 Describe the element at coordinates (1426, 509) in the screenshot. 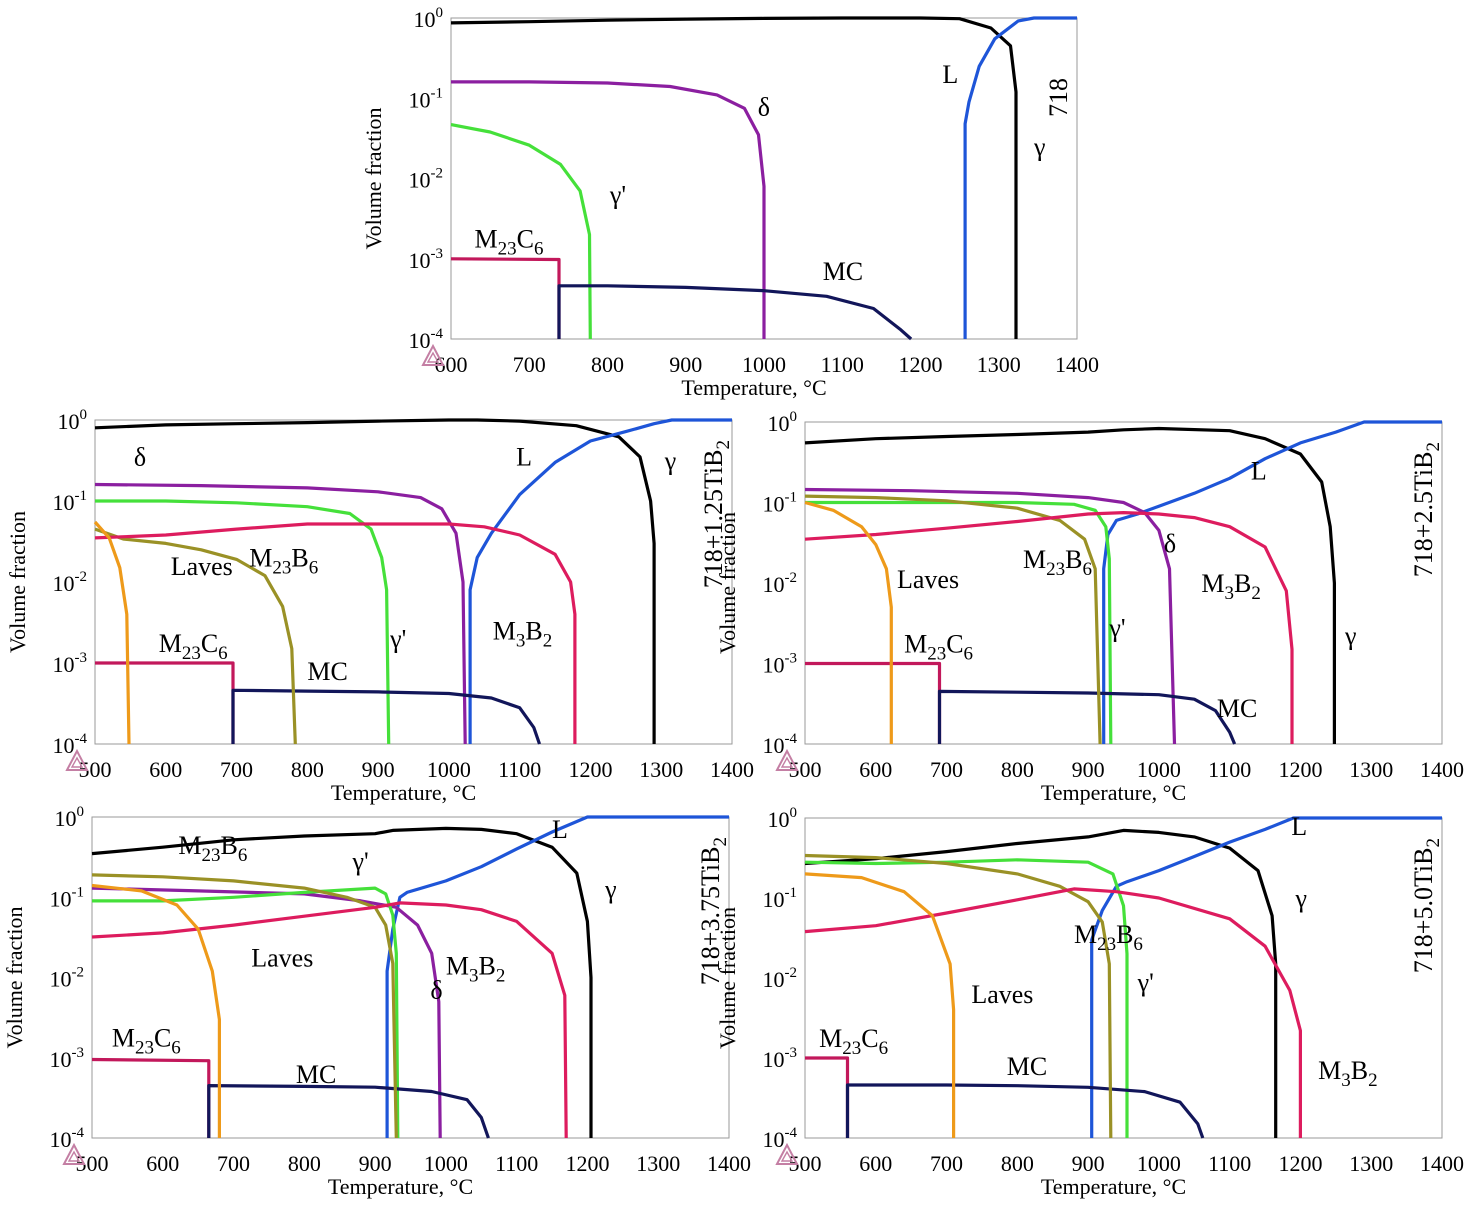

I see `chart-title: 718+2.5TiB2` at that location.